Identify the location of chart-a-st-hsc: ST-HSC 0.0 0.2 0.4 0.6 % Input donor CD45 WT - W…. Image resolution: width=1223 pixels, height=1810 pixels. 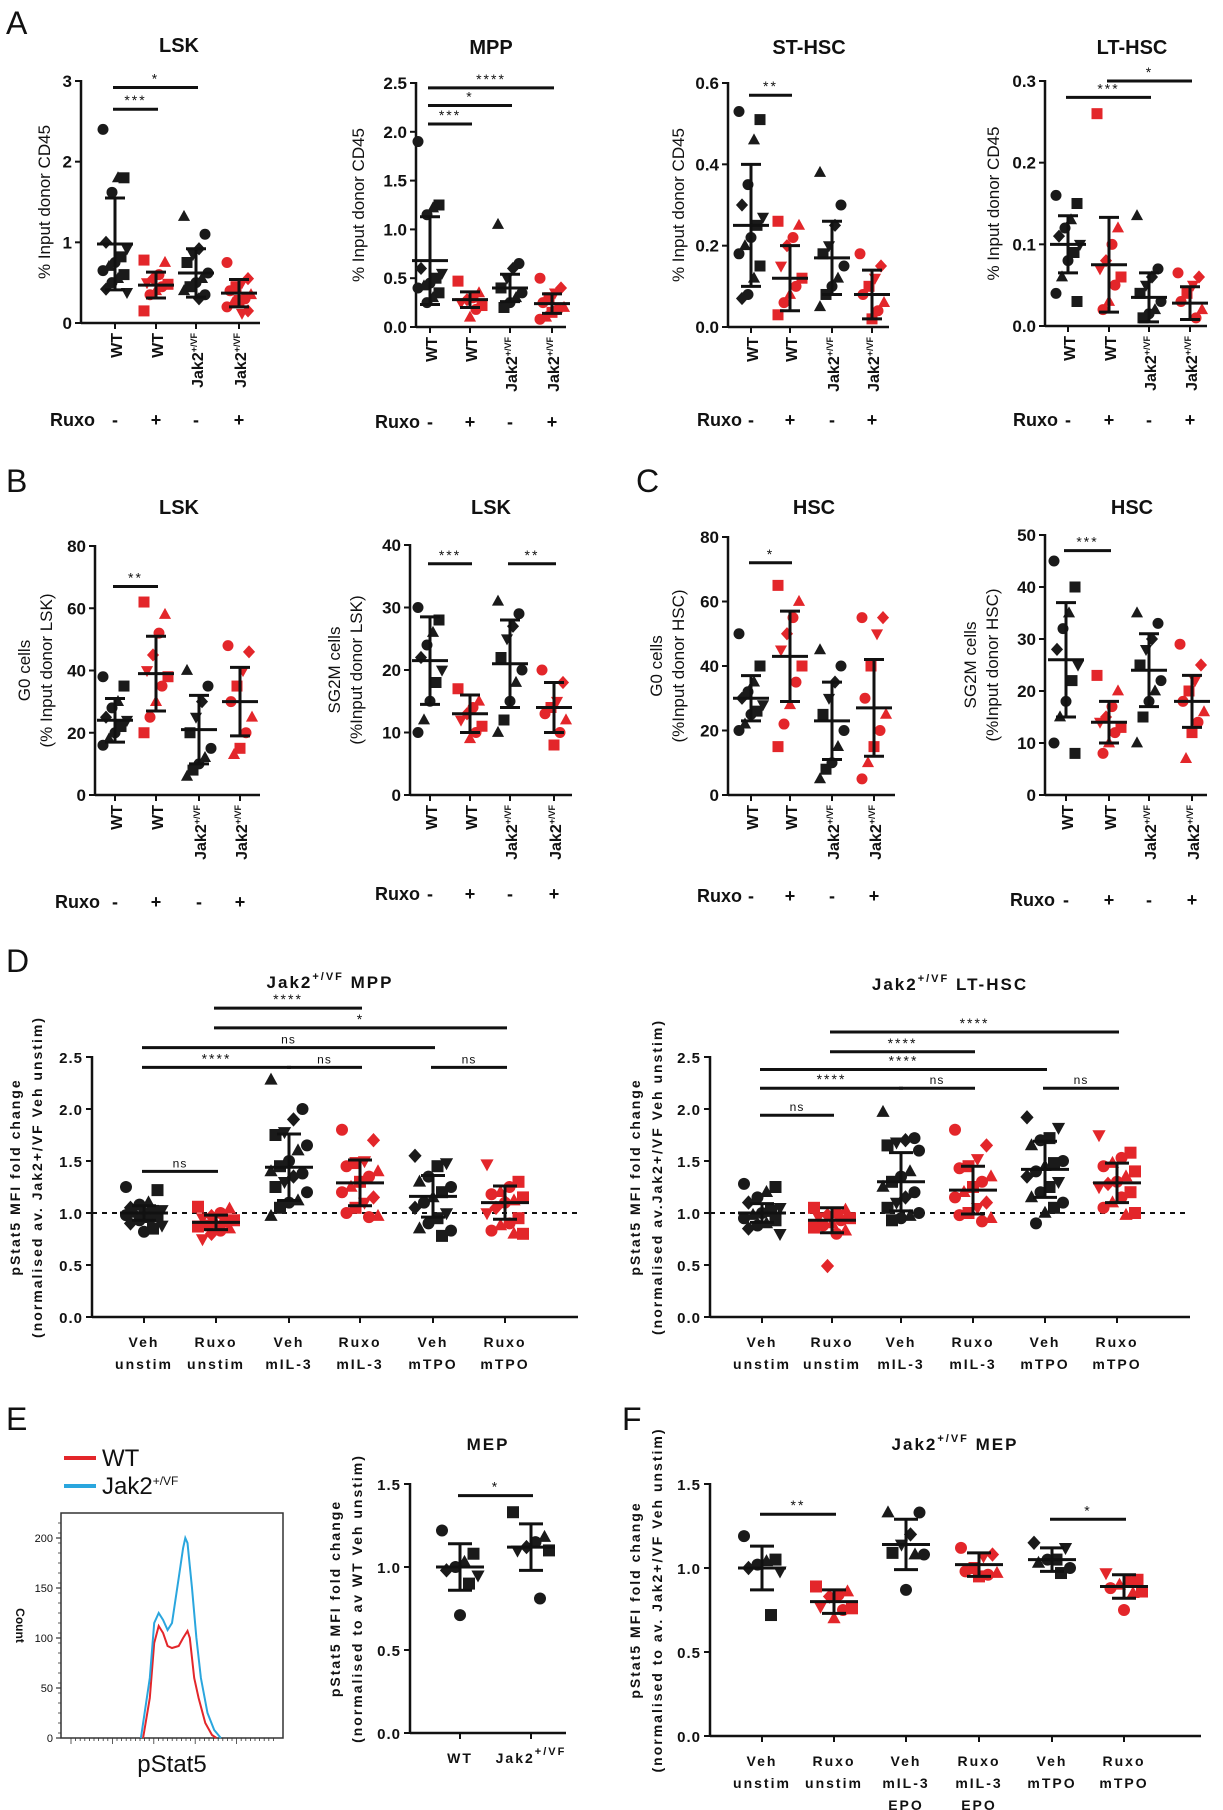
(780, 233).